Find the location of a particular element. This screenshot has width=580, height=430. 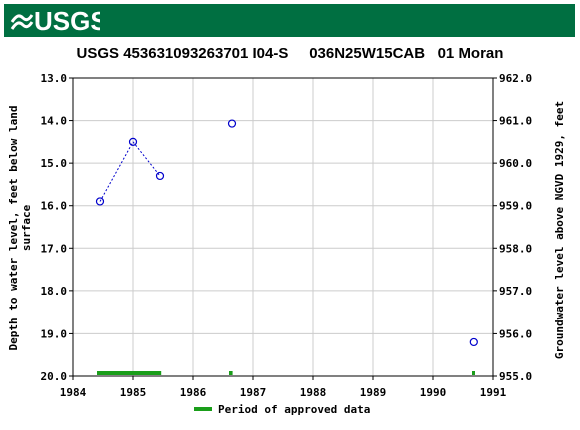

x-tick-label: 1988 is located at coordinates (313, 392).